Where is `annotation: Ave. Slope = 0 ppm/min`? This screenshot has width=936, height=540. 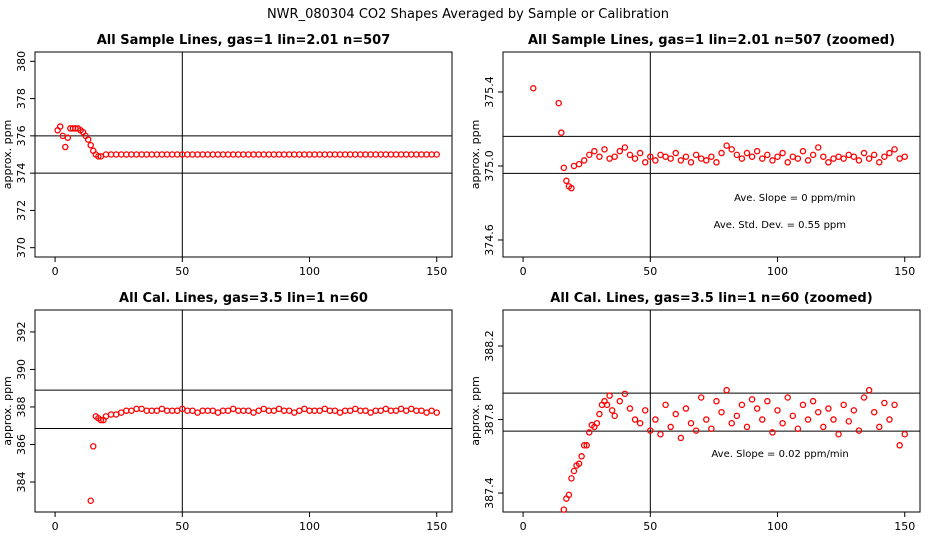 annotation: Ave. Slope = 0 ppm/min is located at coordinates (794, 198).